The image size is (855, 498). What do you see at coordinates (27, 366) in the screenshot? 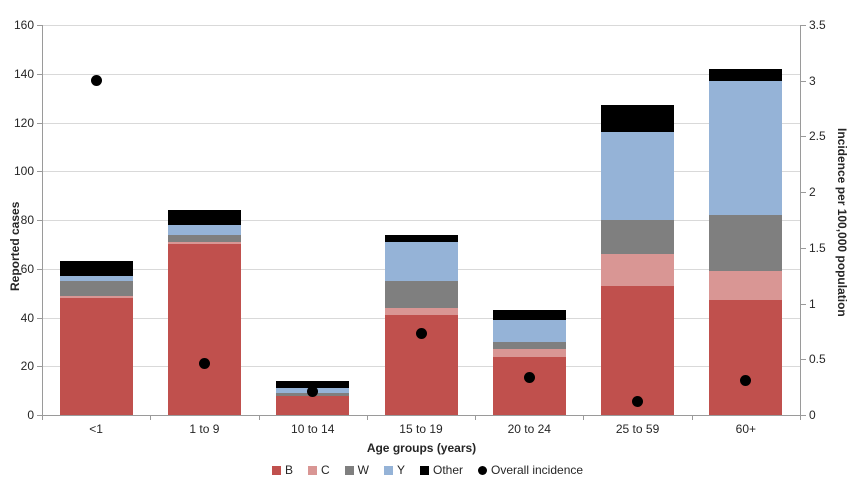
I see `y-left-tick-label: 20` at bounding box center [27, 366].